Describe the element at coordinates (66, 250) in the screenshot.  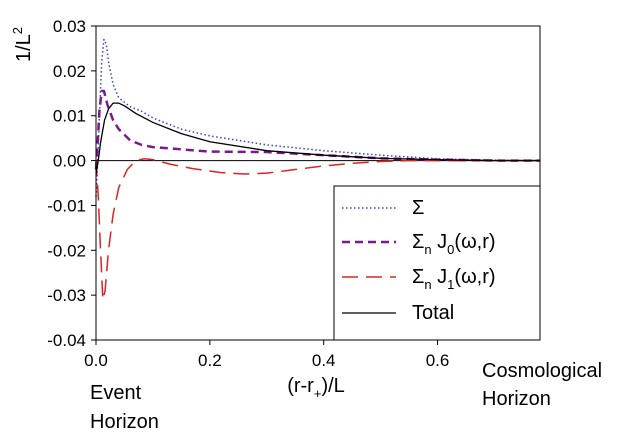
I see `y-tick-label: -0.02` at that location.